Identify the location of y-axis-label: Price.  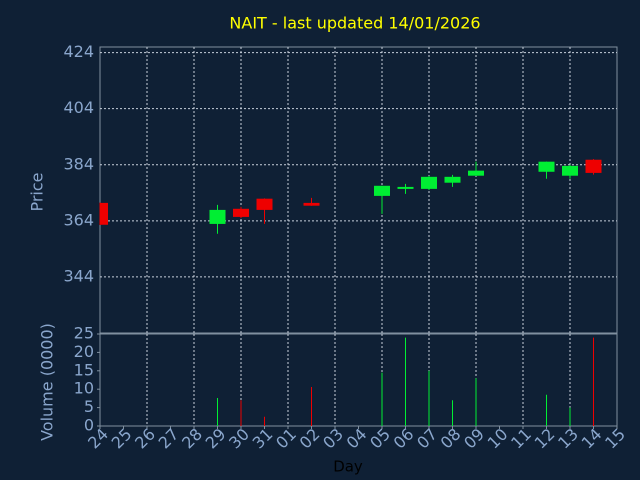
(37, 191).